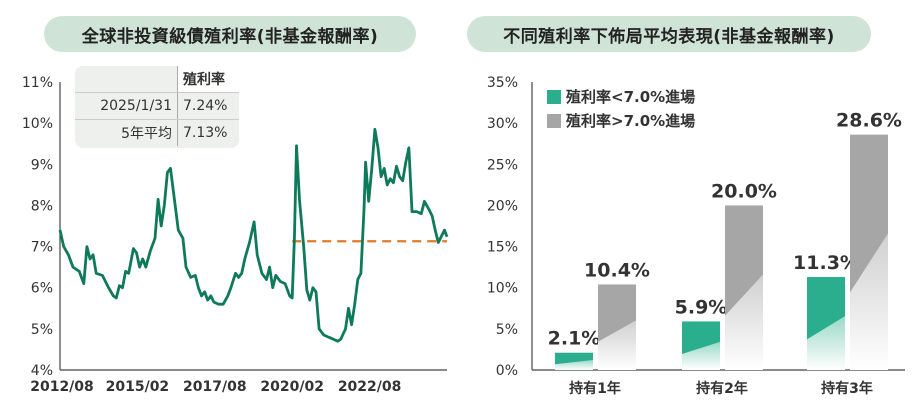  What do you see at coordinates (208, 106) in the screenshot?
I see `table-row-value: 7.24%` at bounding box center [208, 106].